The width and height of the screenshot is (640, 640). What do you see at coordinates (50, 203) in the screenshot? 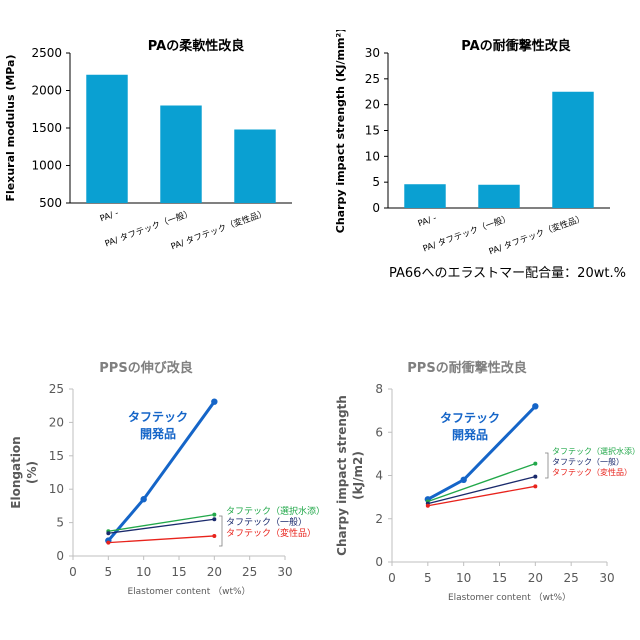
I see `y-tick-label: 500` at bounding box center [50, 203].